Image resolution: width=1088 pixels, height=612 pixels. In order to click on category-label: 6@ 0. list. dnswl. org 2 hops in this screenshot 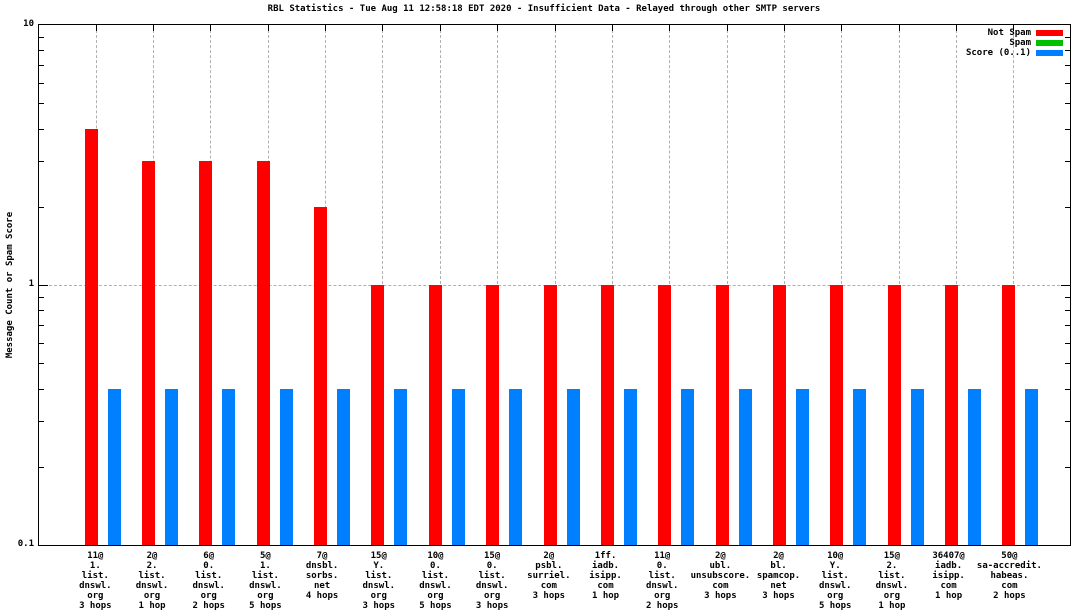, I will do `click(208, 581)`.